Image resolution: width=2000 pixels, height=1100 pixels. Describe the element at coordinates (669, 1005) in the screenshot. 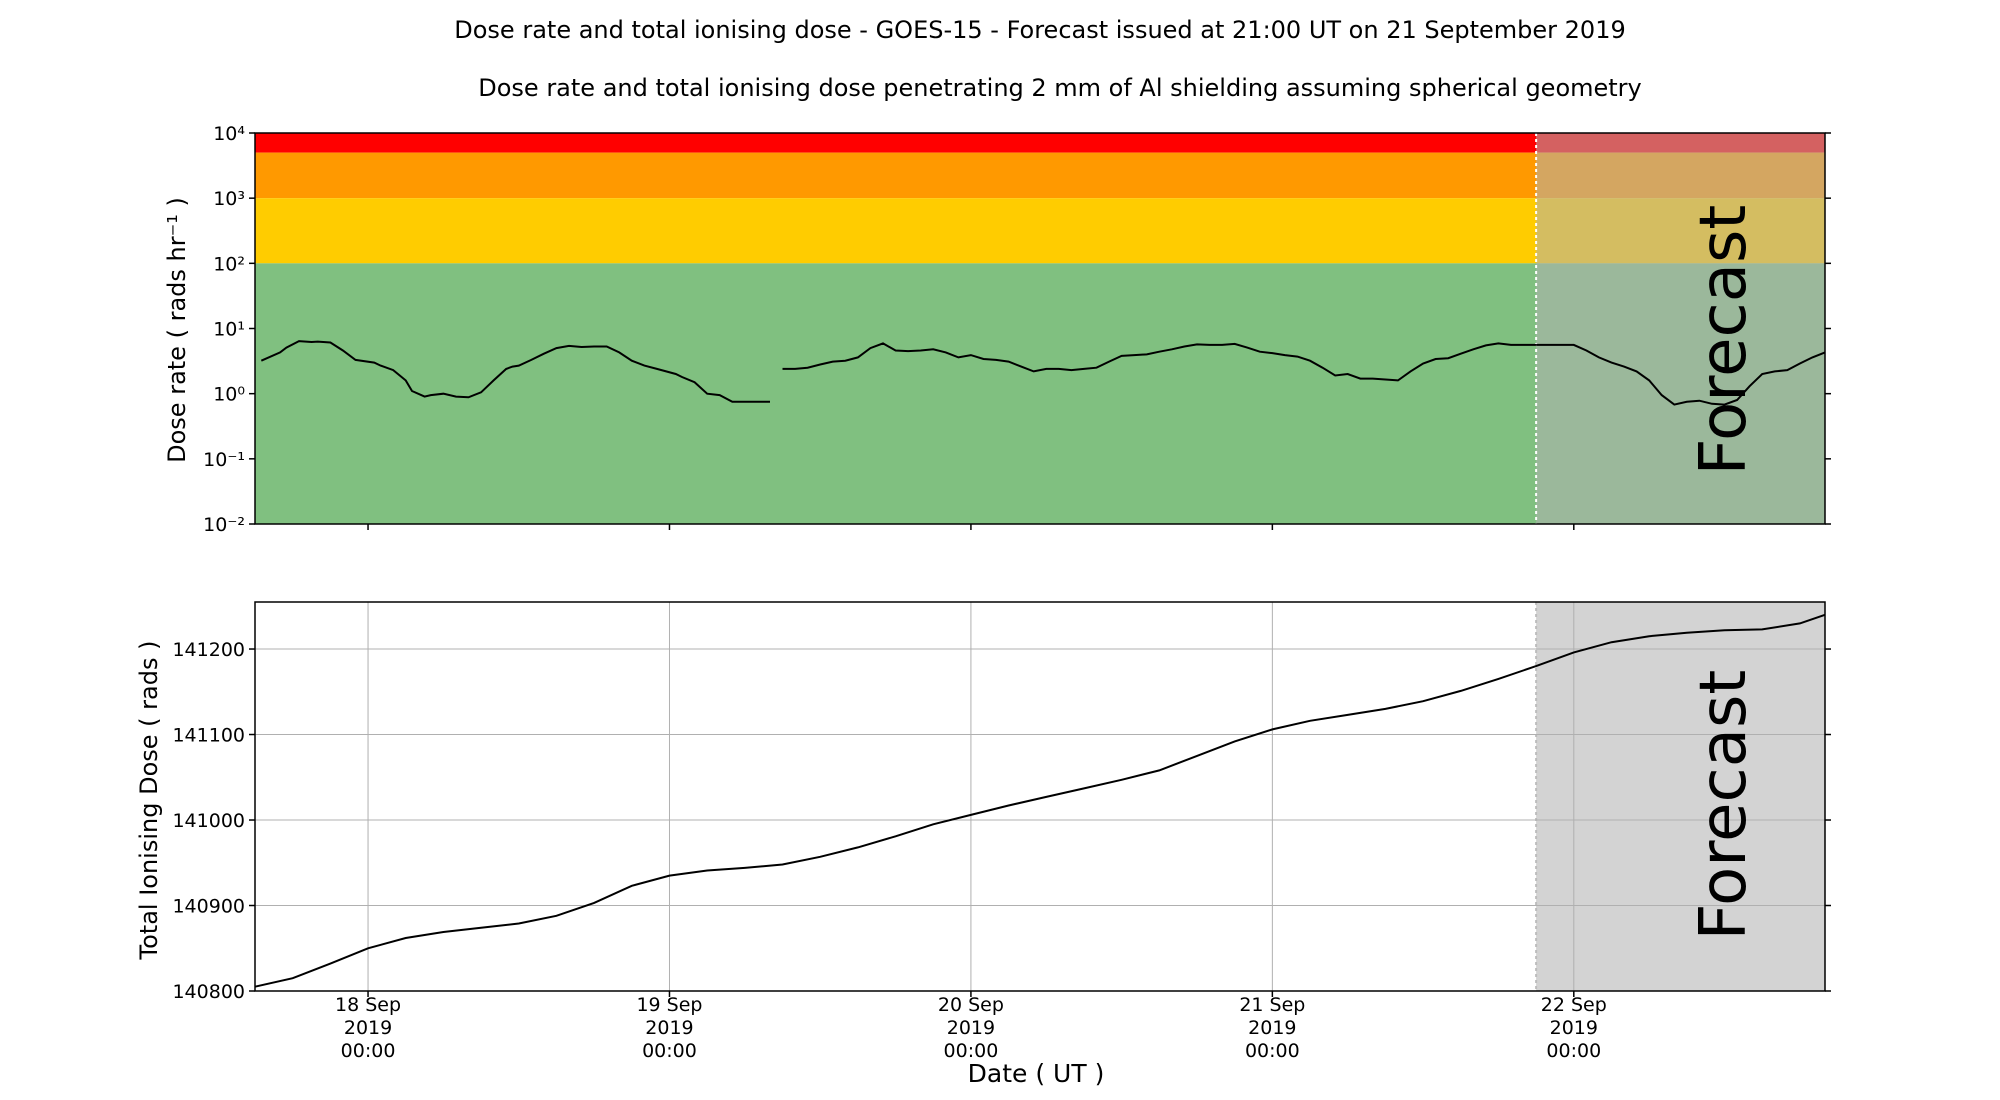

I see `x-tick-label: 19 Sep` at that location.